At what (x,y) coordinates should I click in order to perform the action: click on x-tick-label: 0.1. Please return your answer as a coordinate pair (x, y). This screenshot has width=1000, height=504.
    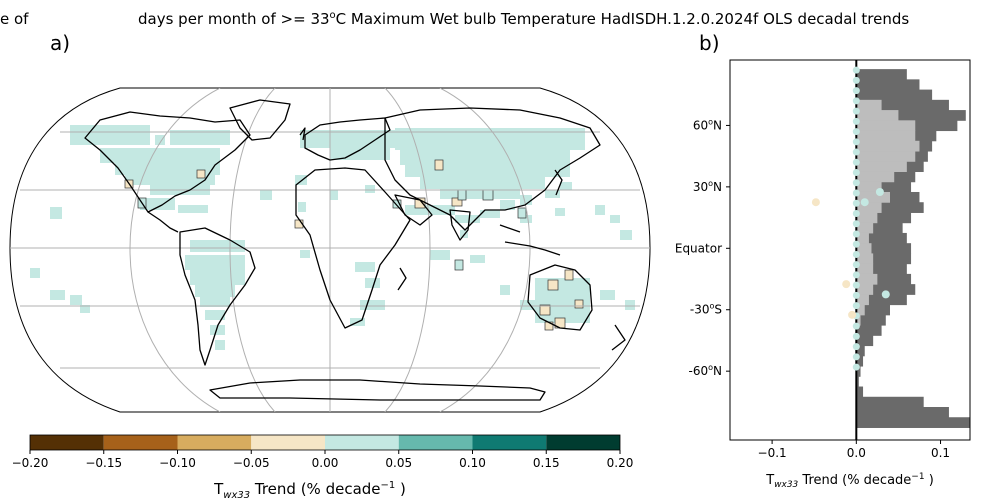
    Looking at the image, I should click on (940, 453).